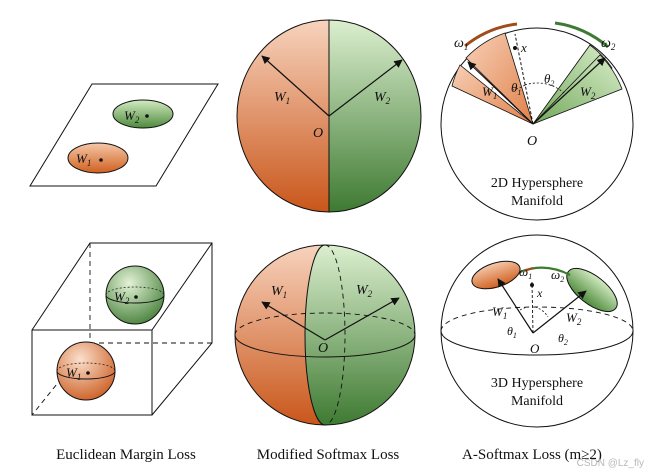 This screenshot has height=475, width=651. Describe the element at coordinates (537, 383) in the screenshot. I see `panel-title-line1: 3D Hypersphere` at that location.